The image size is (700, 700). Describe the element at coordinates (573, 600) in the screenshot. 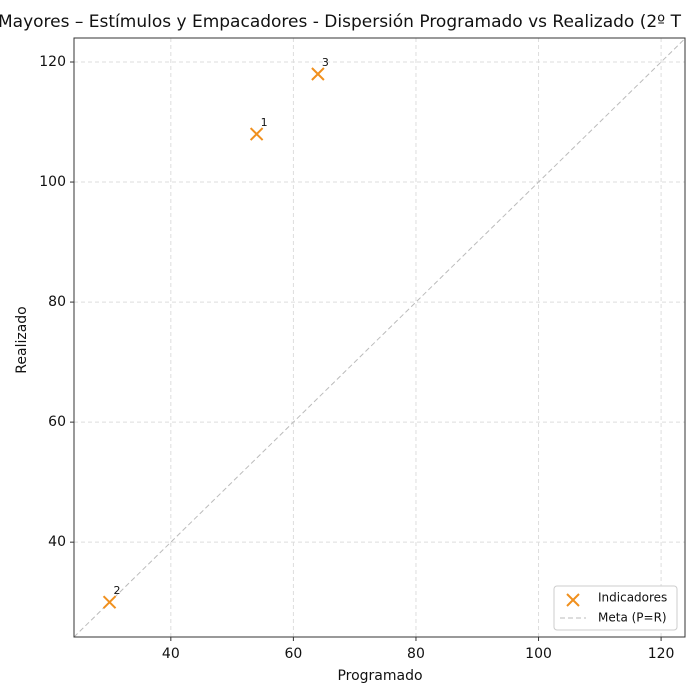

I see `legend-marker` at that location.